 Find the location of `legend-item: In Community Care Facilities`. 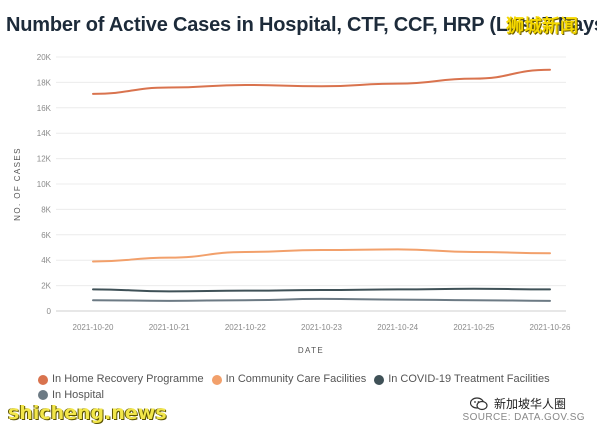

legend-item: In Community Care Facilities is located at coordinates (289, 379).